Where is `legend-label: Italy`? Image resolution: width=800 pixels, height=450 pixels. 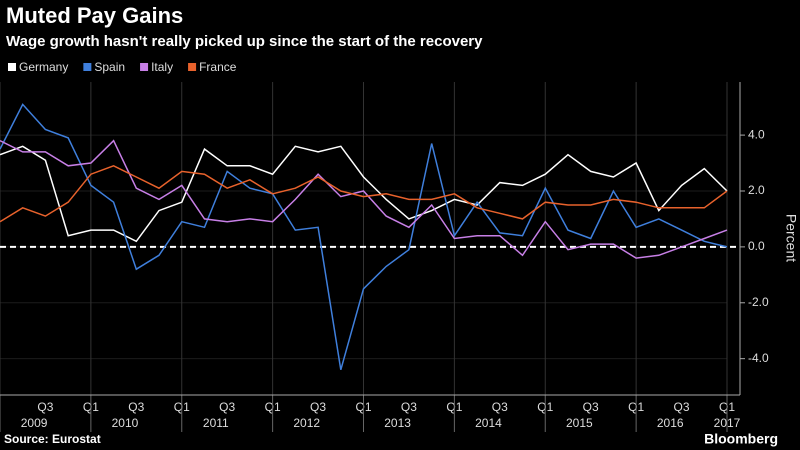
legend-label: Italy is located at coordinates (162, 67).